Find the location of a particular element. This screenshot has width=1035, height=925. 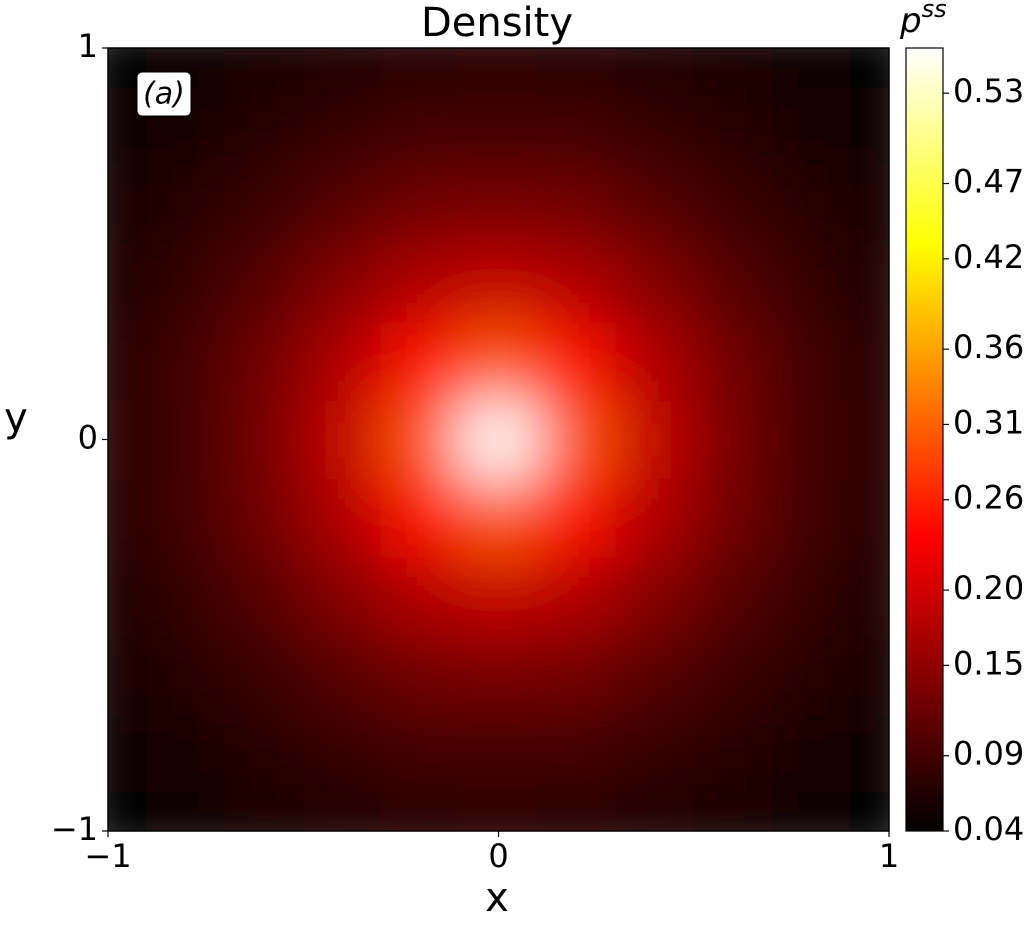

colorbar is located at coordinates (924, 439).